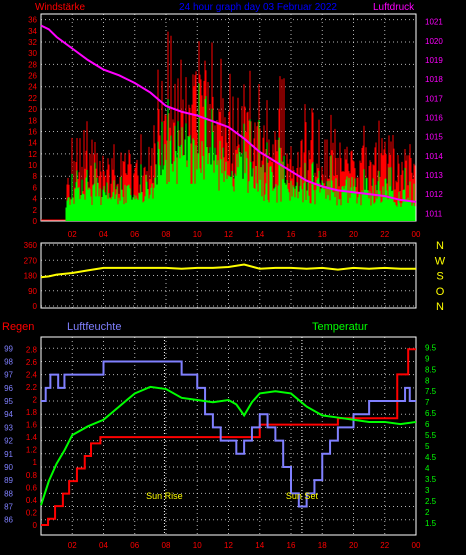 This screenshot has height=555, width=466. What do you see at coordinates (35, 199) in the screenshot?
I see `wind-y-tick-label: 4` at bounding box center [35, 199].